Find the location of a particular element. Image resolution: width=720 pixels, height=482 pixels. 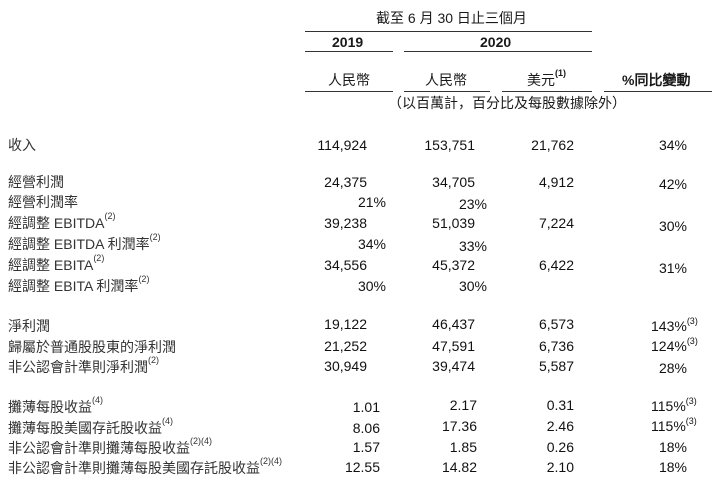

value-2020: 39,474 is located at coordinates (453, 366).